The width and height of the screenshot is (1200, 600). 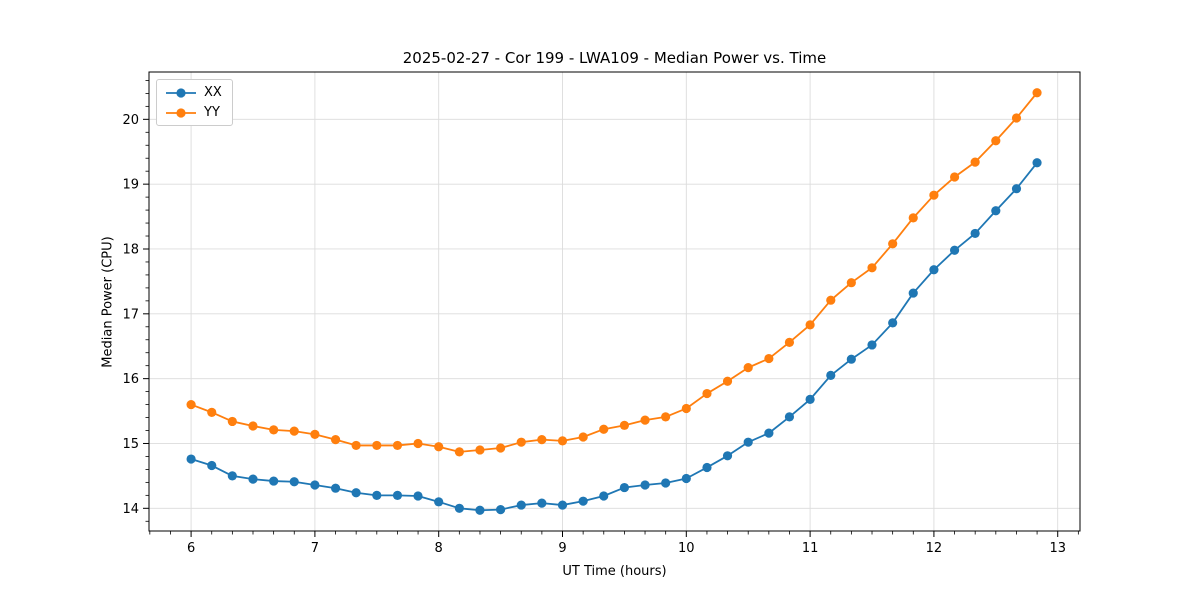 What do you see at coordinates (130, 379) in the screenshot?
I see `y-tick-label: 16` at bounding box center [130, 379].